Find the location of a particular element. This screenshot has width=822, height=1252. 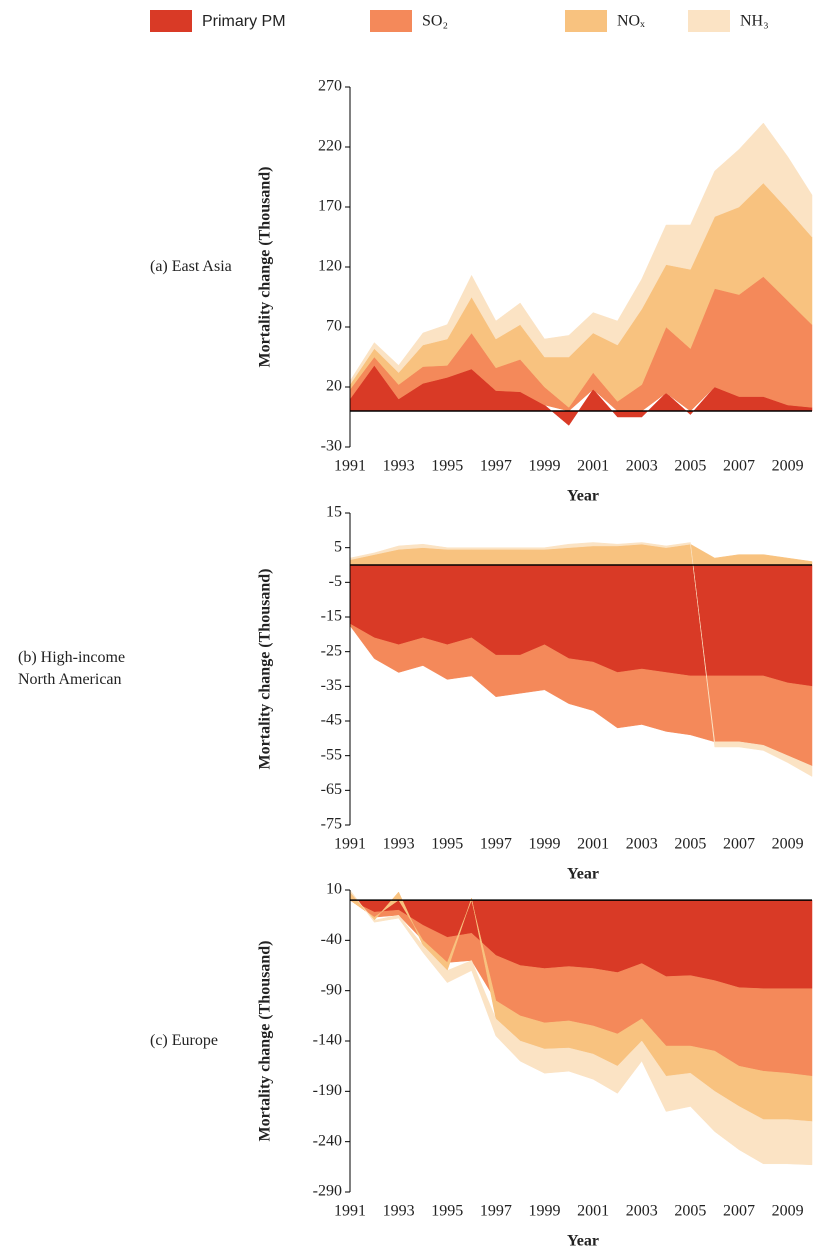

y-tick-label: -25 is located at coordinates (331, 650).